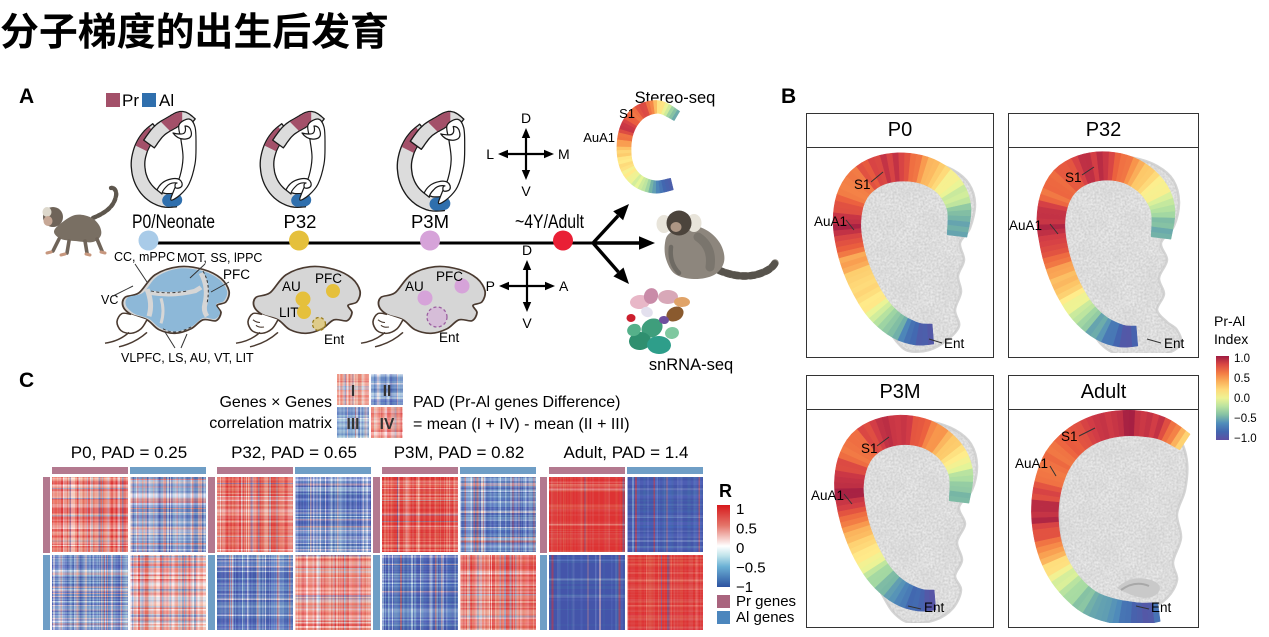 This screenshot has height=637, width=1269. What do you see at coordinates (109, 300) in the screenshot?
I see `svg-text: VC` at bounding box center [109, 300].